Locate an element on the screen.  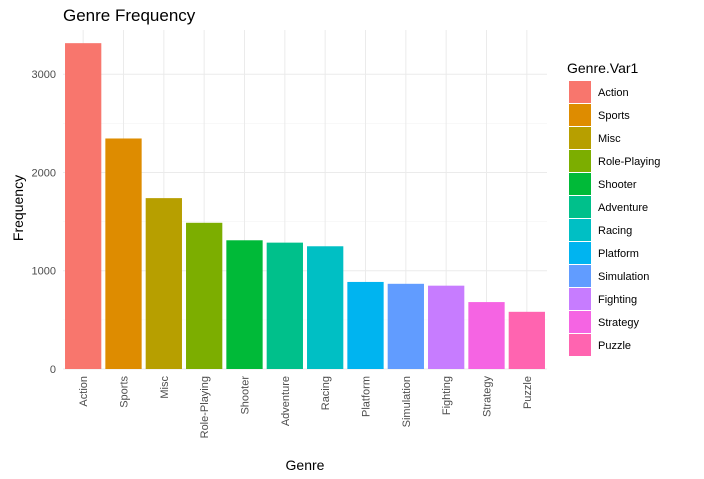
bar-platform is located at coordinates (365, 325).